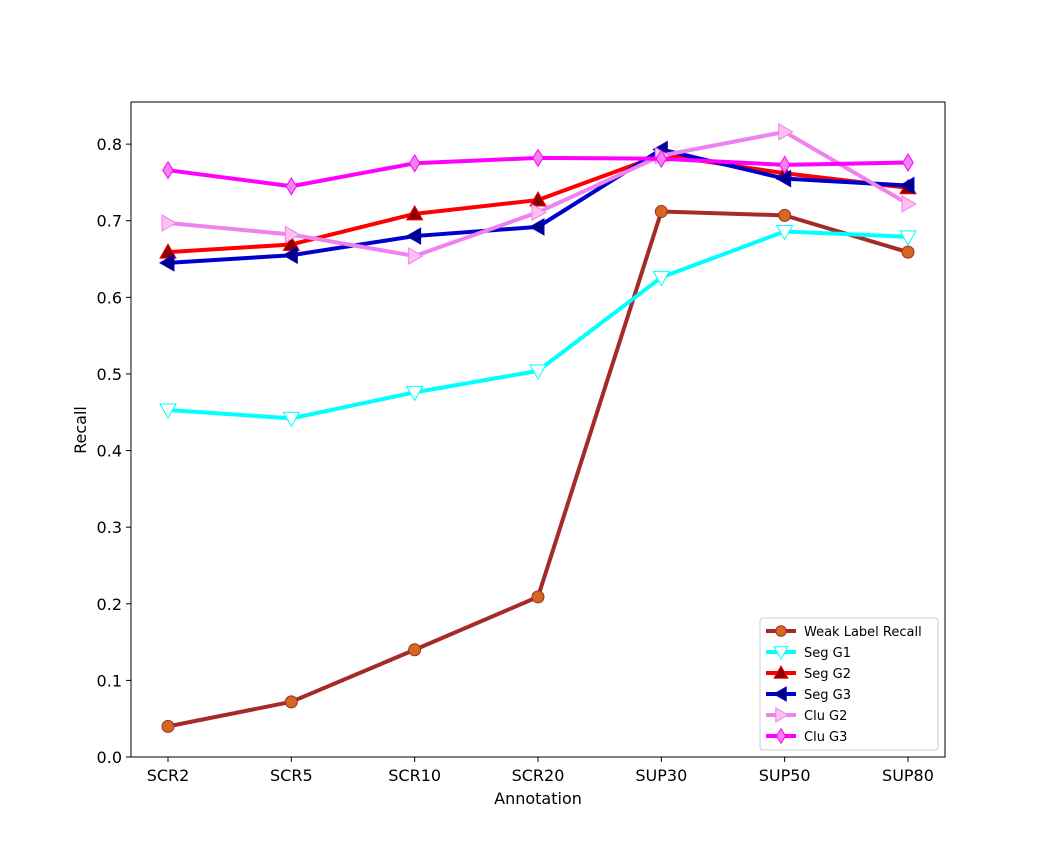  I want to click on legend-item: Weak Label Recall, so click(844, 632).